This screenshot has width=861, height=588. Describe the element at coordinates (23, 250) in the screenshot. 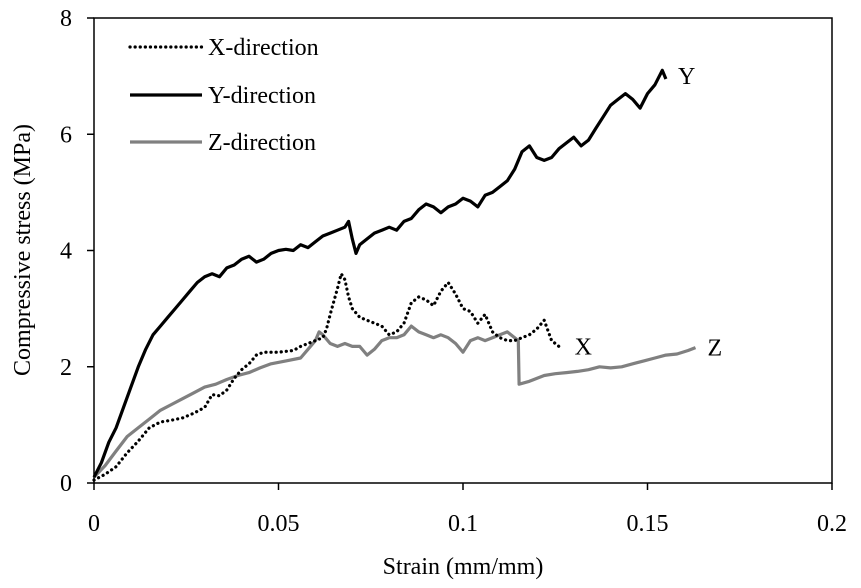

I see `y-axis-title: Compressive stress (MPa)` at that location.